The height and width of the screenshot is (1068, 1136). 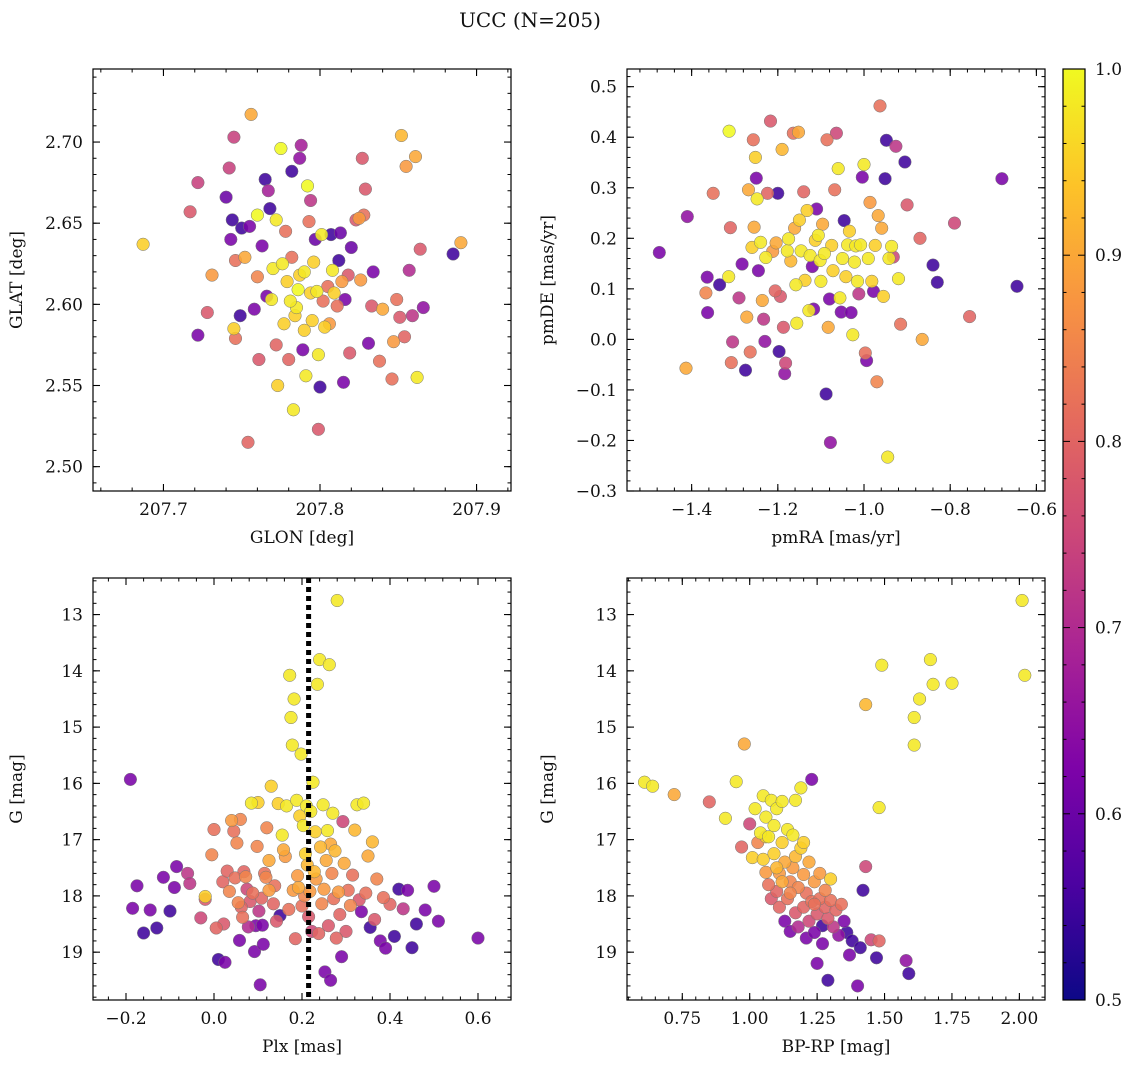 I want to click on x-axis-label: BP-RP [mag], so click(x=836, y=1047).